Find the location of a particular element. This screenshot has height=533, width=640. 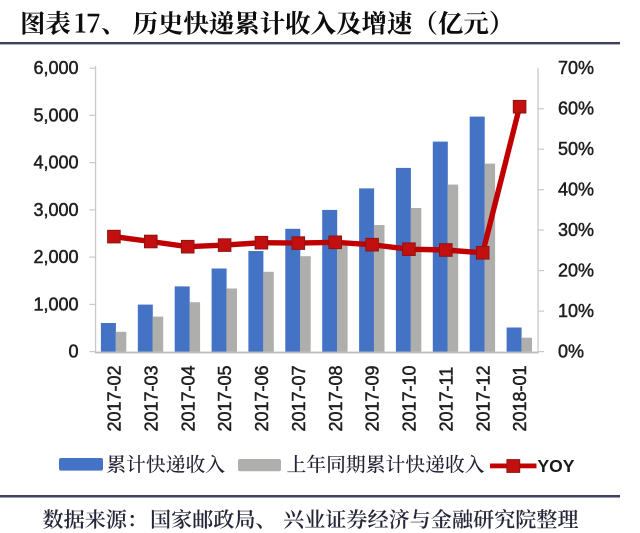

svg-text: 20% is located at coordinates (576, 271).